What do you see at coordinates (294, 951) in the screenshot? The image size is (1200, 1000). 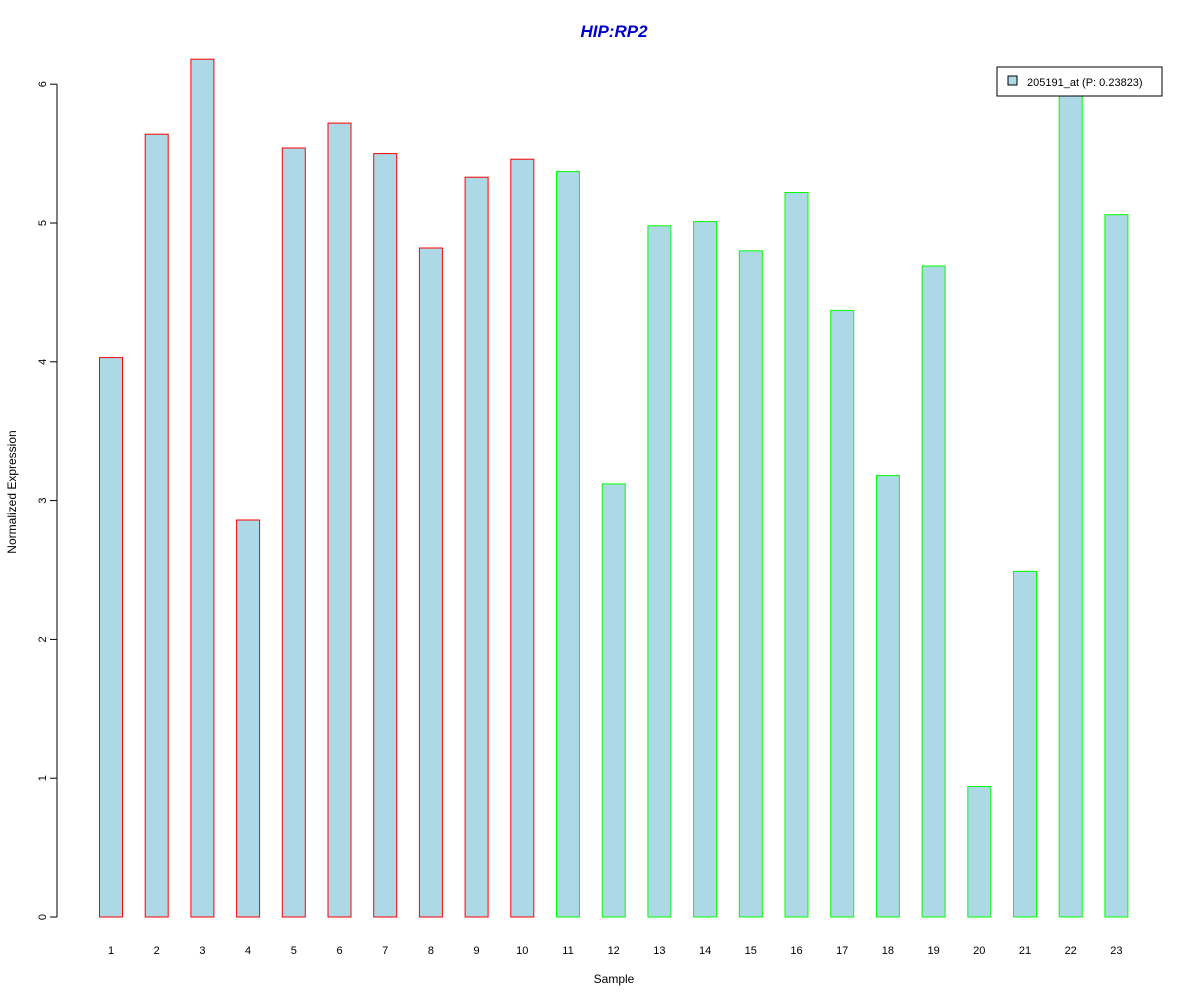 I see `x-tick-label: 5` at bounding box center [294, 951].